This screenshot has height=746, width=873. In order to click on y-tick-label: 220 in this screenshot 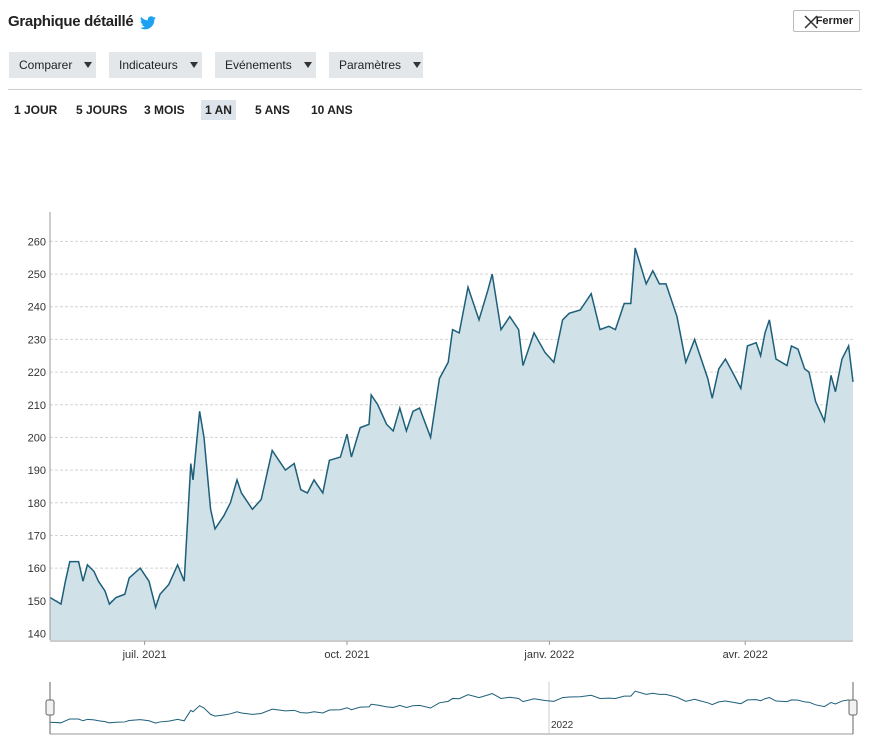, I will do `click(37, 373)`.